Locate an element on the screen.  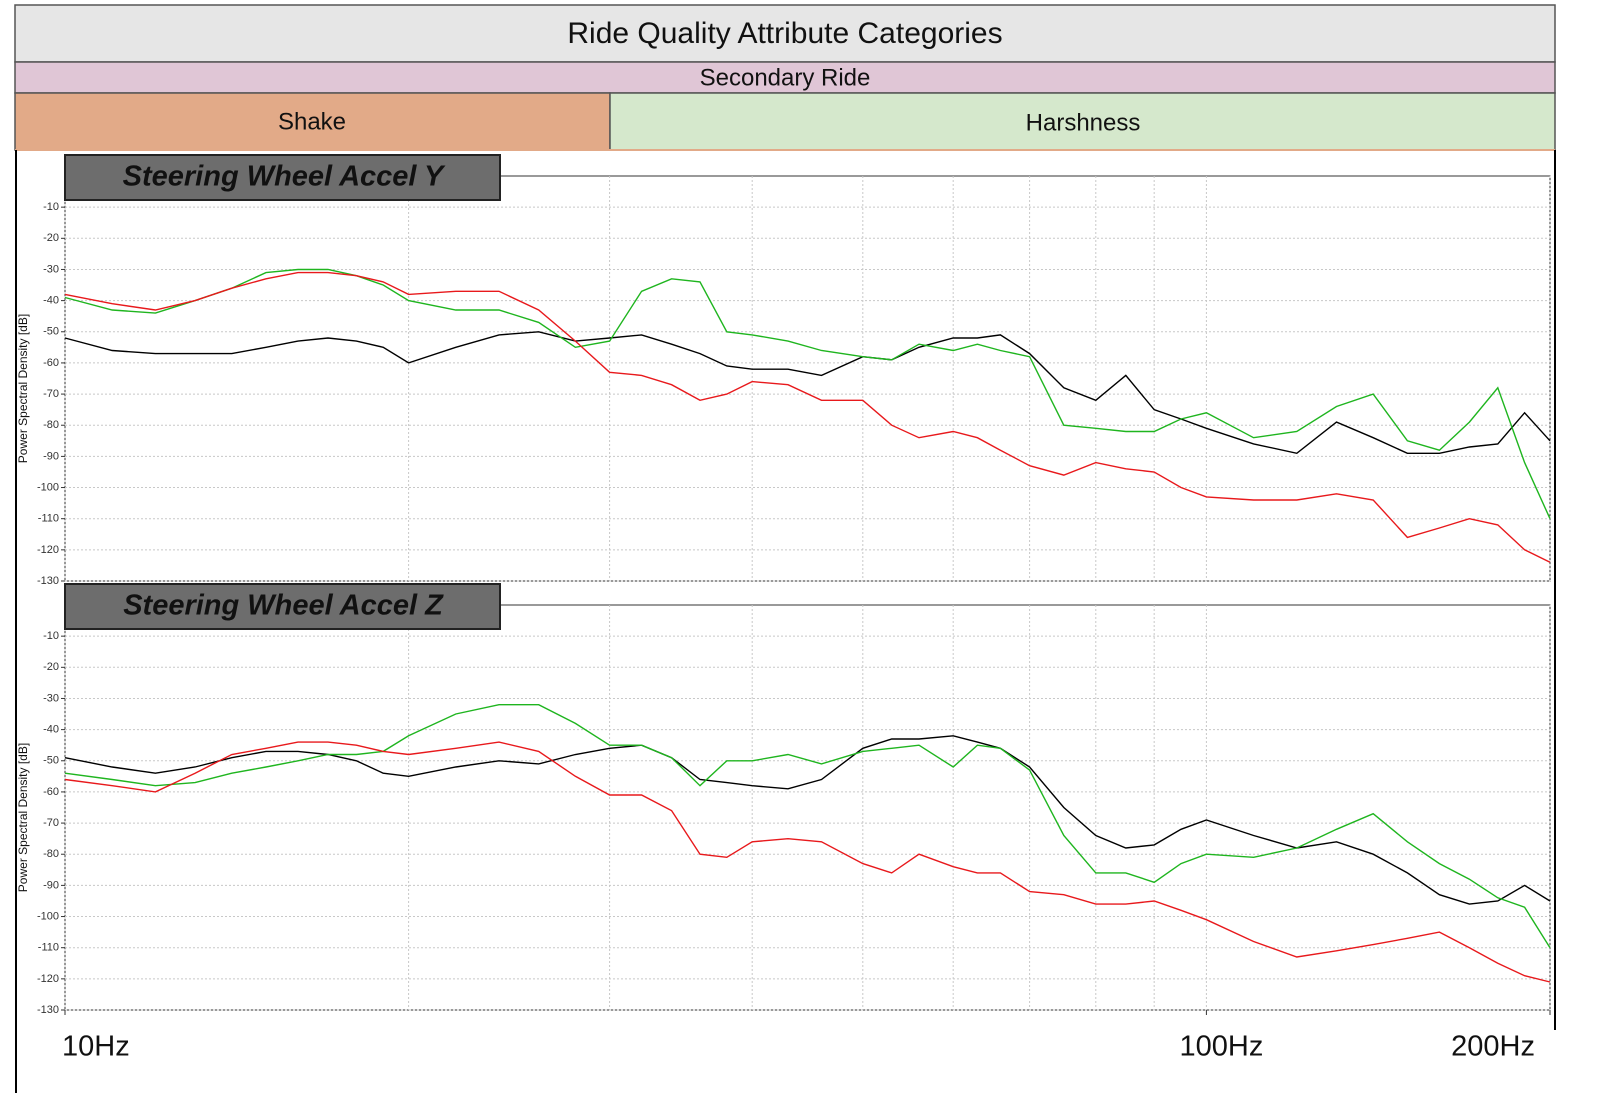
shake-band is located at coordinates (312, 121).